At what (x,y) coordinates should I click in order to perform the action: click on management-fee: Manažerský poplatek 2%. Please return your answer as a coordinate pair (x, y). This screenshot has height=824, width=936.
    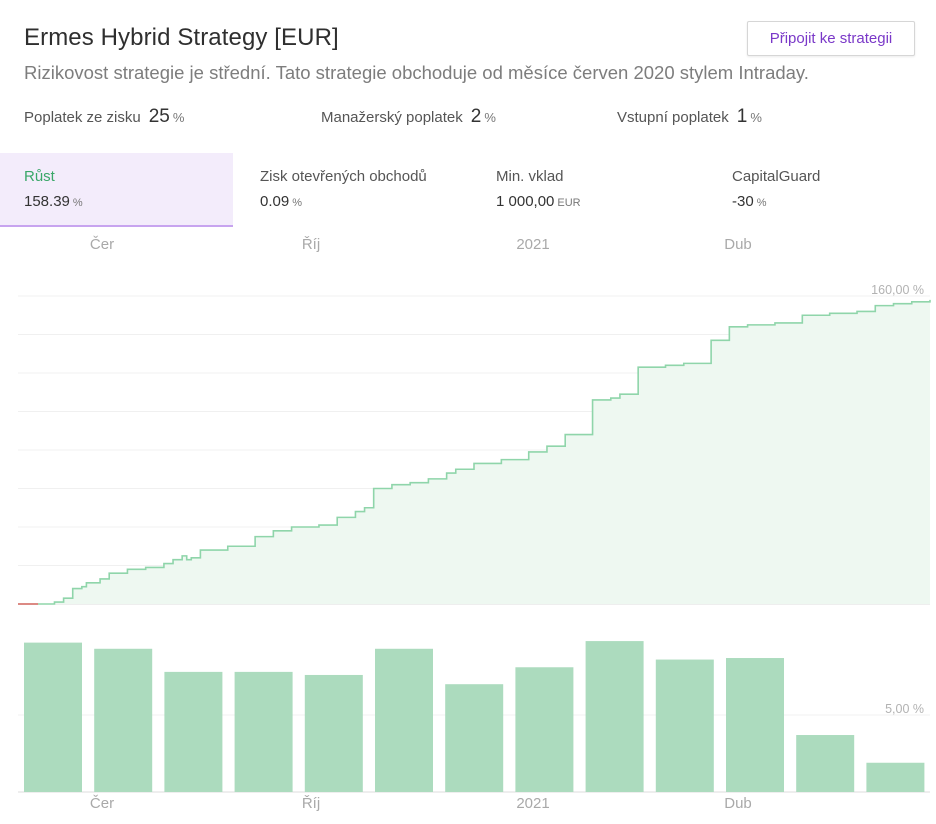
    Looking at the image, I should click on (408, 117).